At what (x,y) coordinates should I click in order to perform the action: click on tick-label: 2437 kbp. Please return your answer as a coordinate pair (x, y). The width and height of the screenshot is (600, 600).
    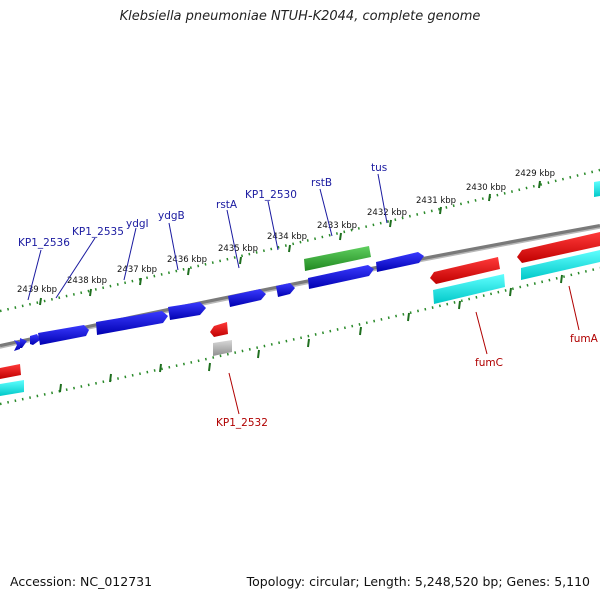
    Looking at the image, I should click on (137, 270).